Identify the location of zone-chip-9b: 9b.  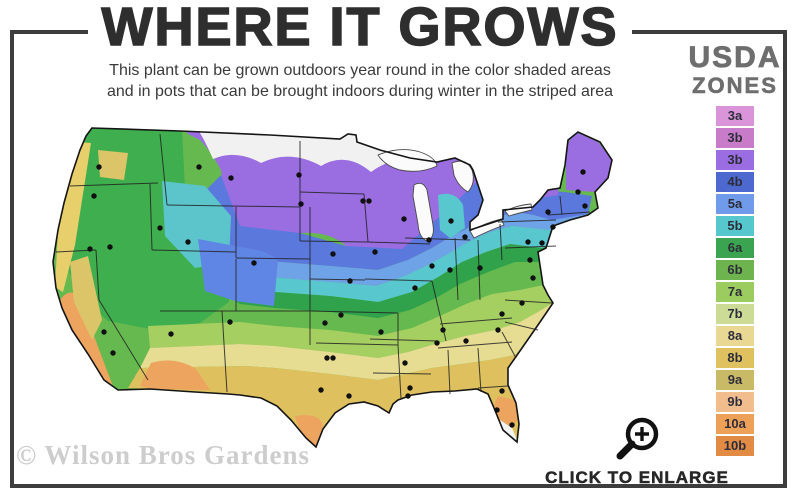
(735, 401).